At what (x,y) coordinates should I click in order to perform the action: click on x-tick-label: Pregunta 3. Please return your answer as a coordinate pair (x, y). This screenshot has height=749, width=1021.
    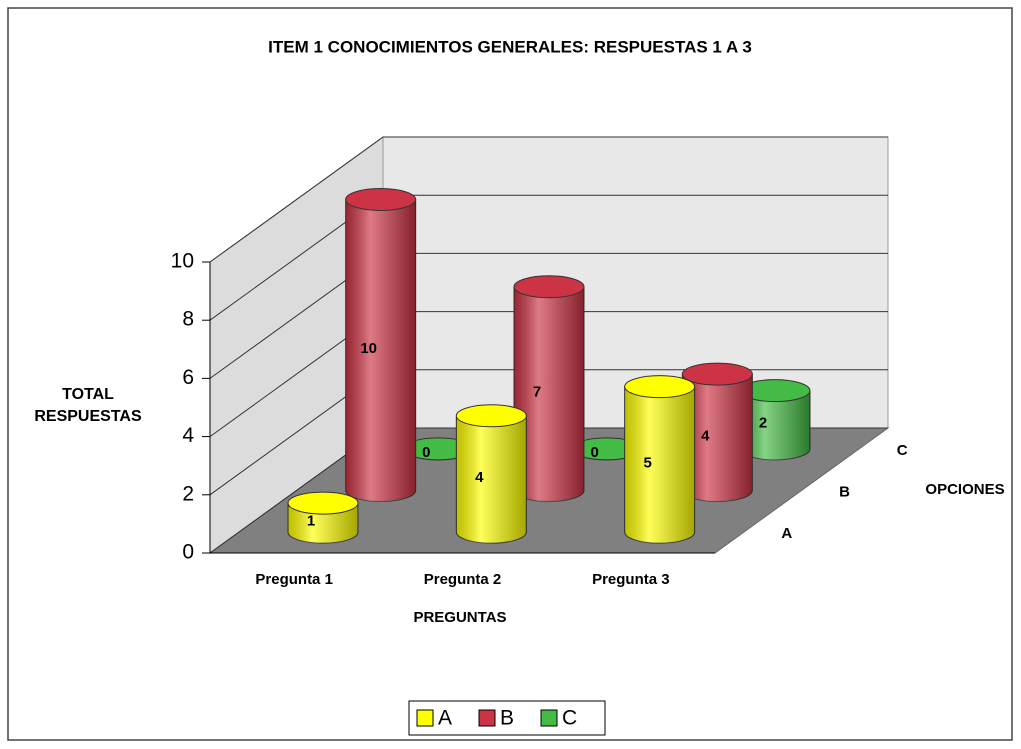
    Looking at the image, I should click on (631, 579).